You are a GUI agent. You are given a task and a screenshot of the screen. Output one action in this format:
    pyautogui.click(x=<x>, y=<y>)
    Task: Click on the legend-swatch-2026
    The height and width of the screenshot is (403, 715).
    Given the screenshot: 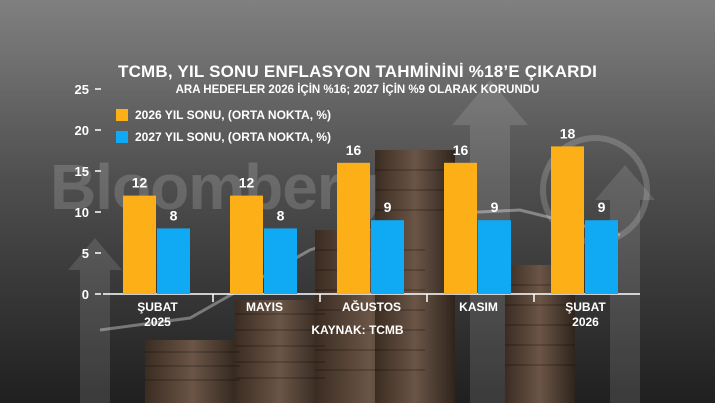 What is the action you would take?
    pyautogui.click(x=122, y=115)
    